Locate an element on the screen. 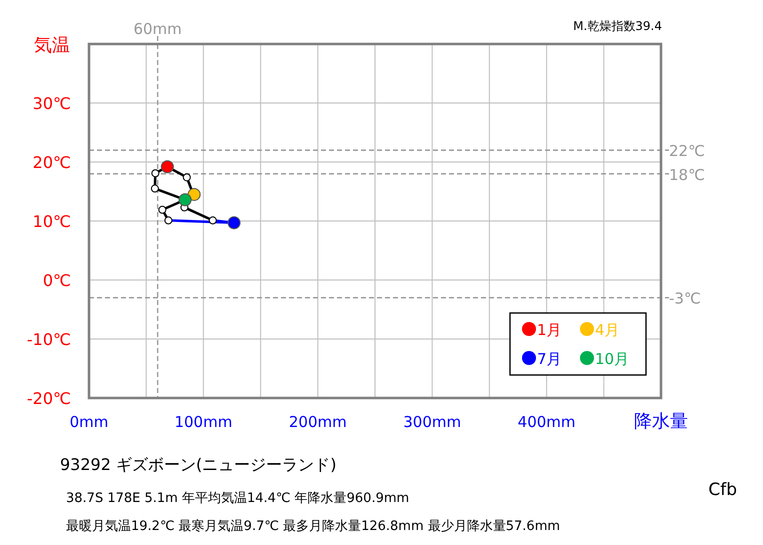  ref-line-label: 18℃ is located at coordinates (687, 175).